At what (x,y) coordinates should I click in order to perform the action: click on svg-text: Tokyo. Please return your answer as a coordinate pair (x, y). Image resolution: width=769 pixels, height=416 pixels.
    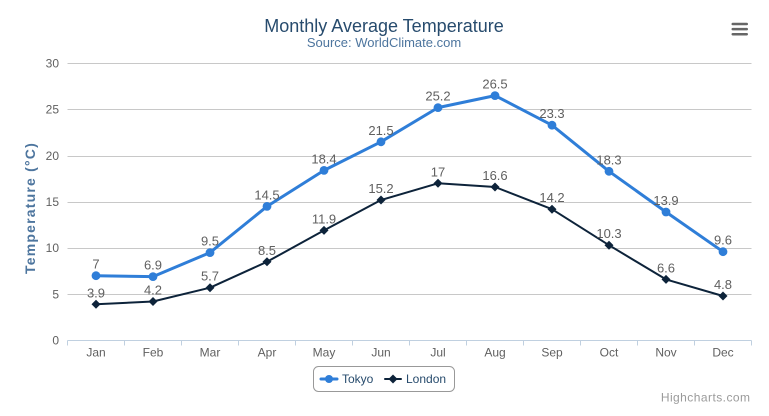
    Looking at the image, I should click on (358, 379).